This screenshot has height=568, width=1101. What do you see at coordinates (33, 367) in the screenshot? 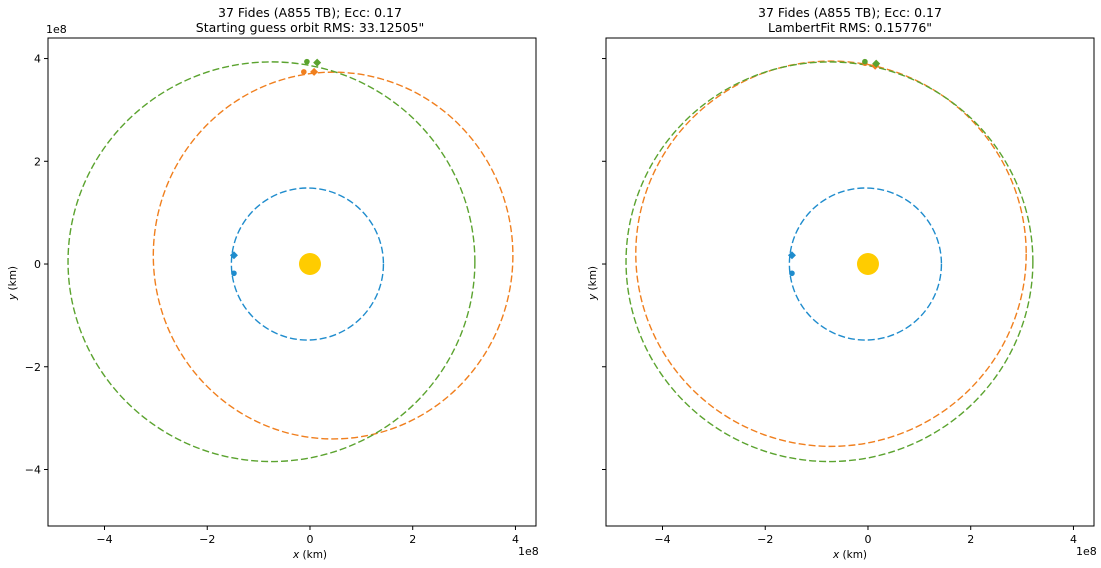
I see `left-y-tick-label-1: −2` at bounding box center [33, 367].